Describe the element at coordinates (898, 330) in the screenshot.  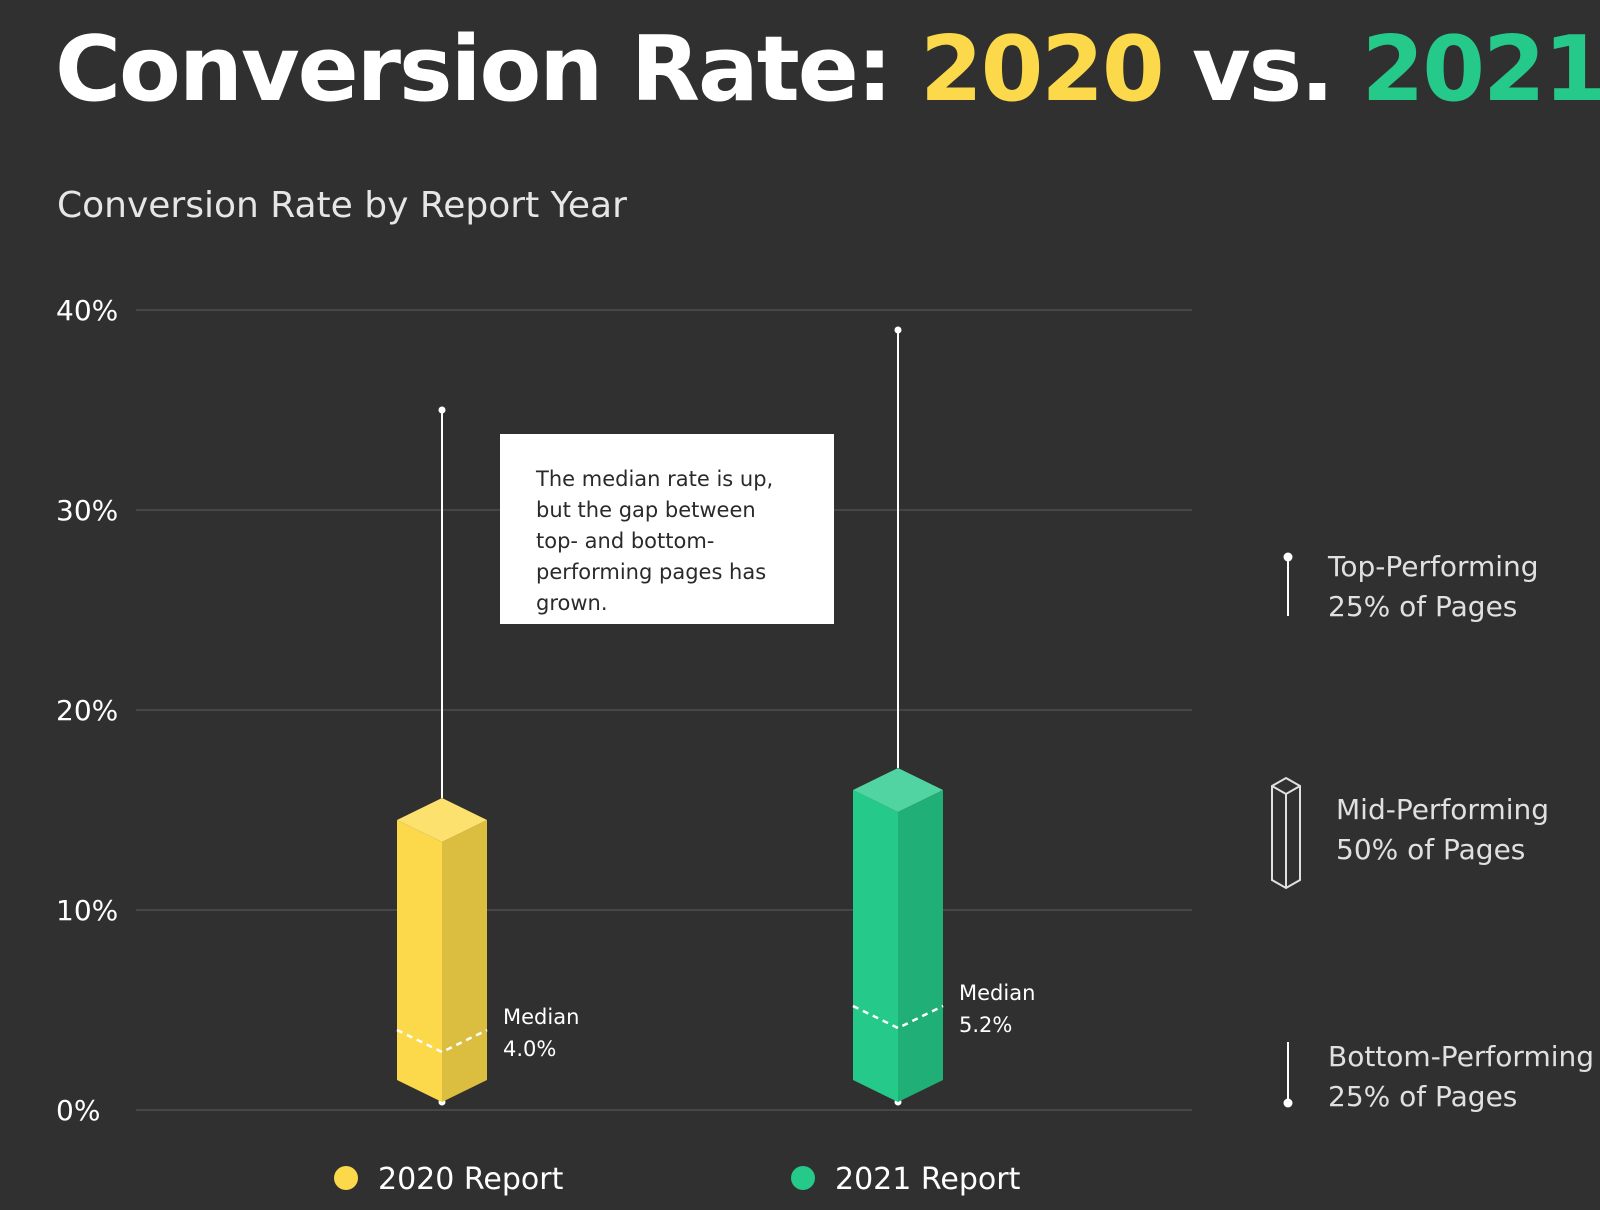
I see `whisker-max-dot-2021` at that location.